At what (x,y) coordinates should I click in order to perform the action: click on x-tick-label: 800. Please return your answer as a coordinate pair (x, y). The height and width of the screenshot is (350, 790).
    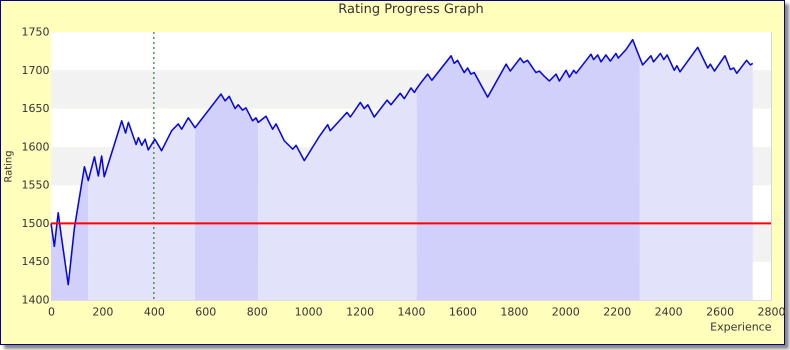
    Looking at the image, I should click on (257, 312).